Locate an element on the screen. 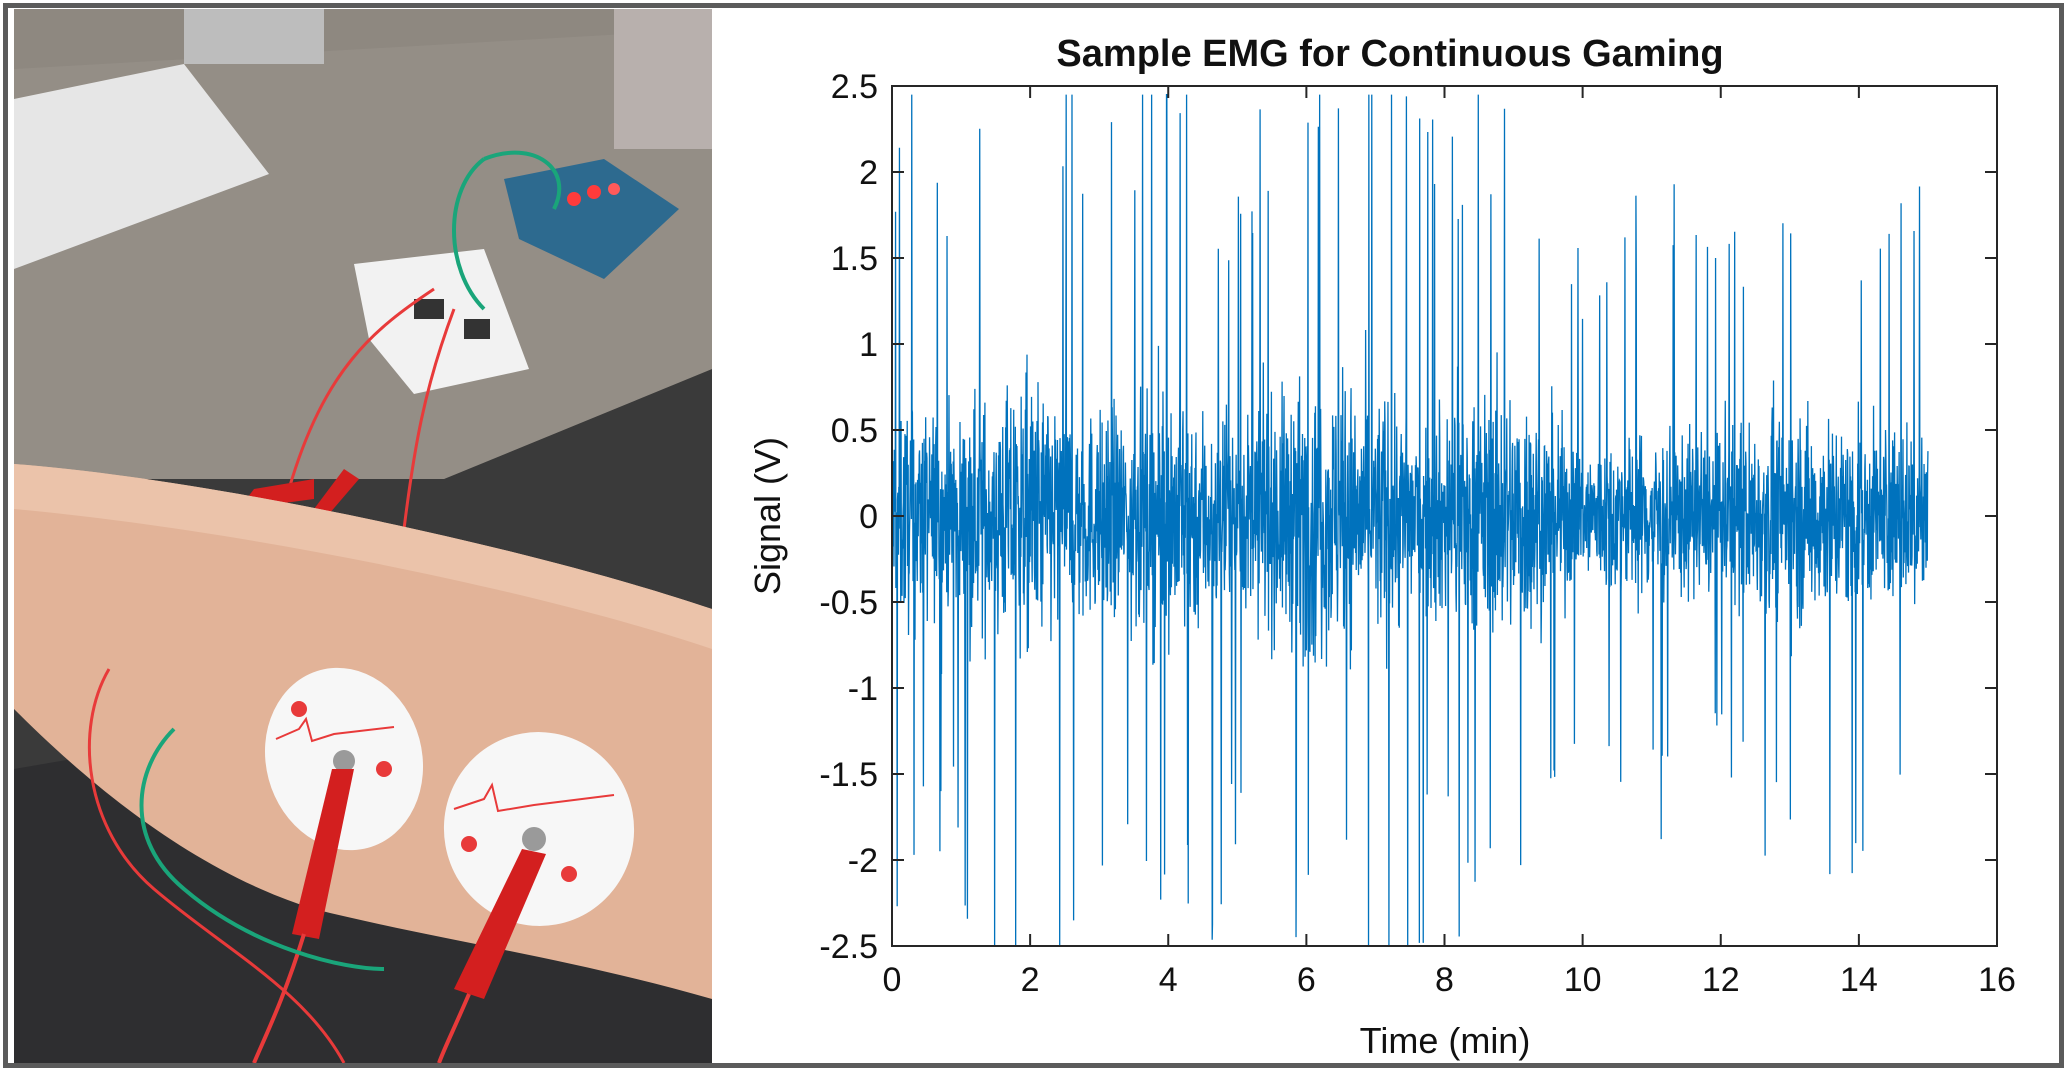  x-tick-label: 6 is located at coordinates (1306, 980).